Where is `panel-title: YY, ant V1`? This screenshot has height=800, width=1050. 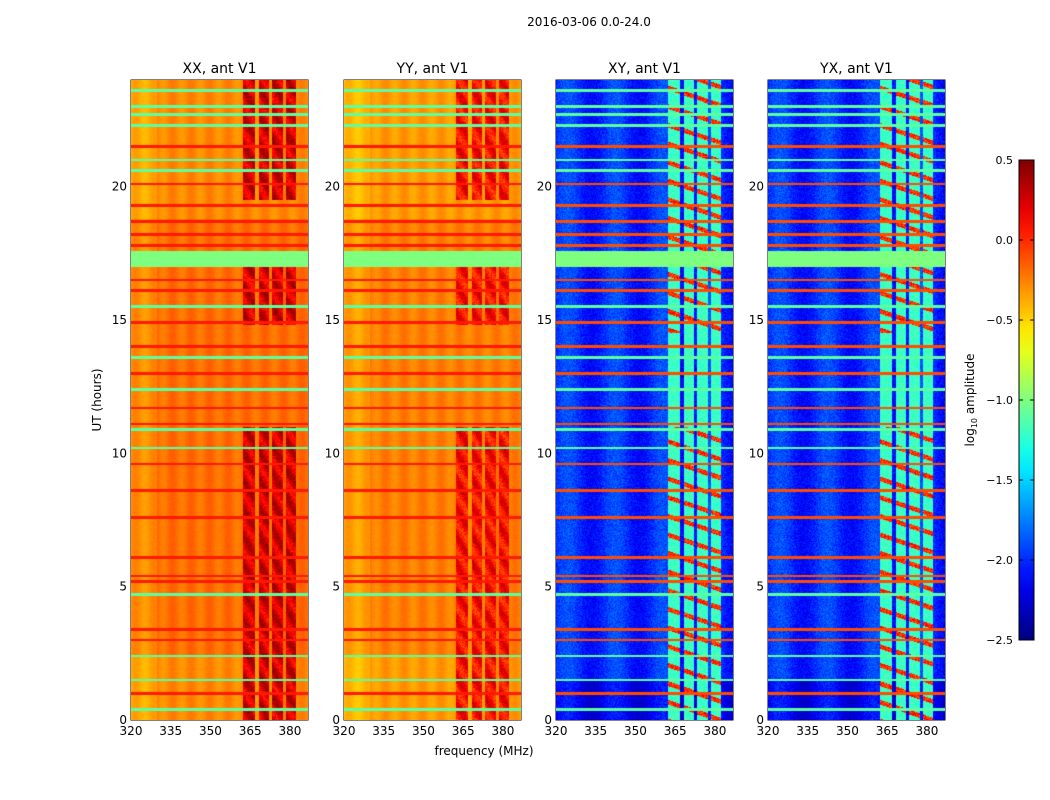
panel-title: YY, ant V1 is located at coordinates (432, 69).